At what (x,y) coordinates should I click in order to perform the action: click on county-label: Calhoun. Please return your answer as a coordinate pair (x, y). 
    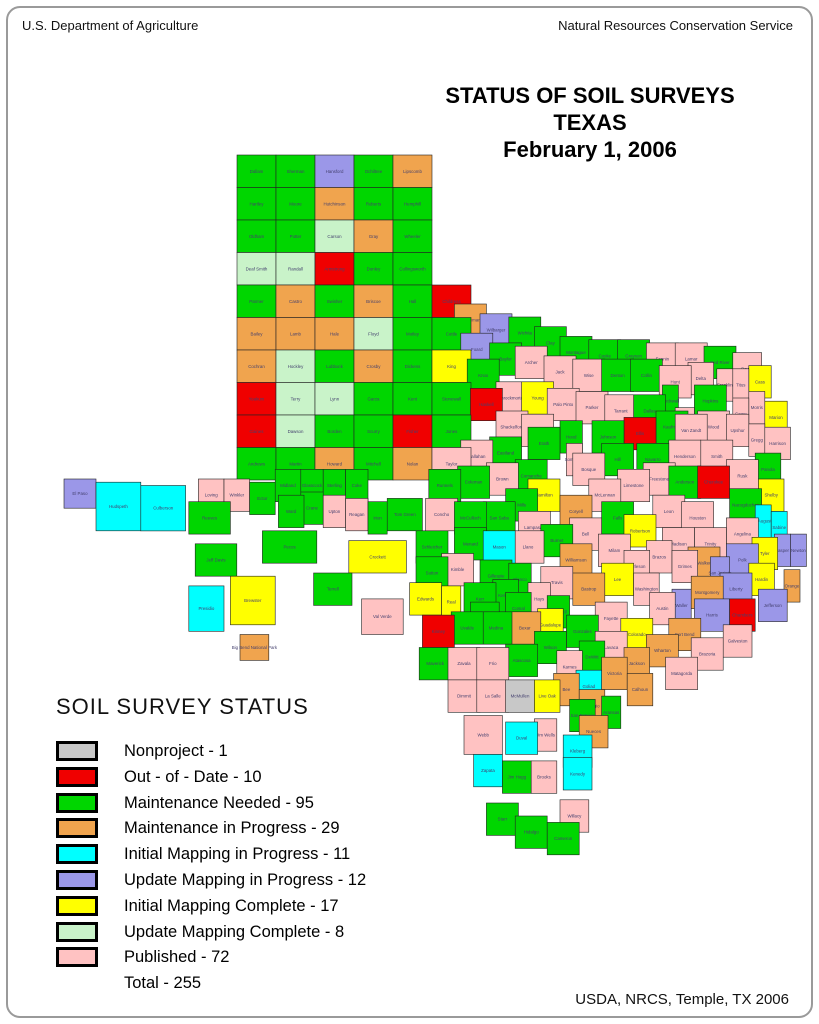
    Looking at the image, I should click on (640, 689).